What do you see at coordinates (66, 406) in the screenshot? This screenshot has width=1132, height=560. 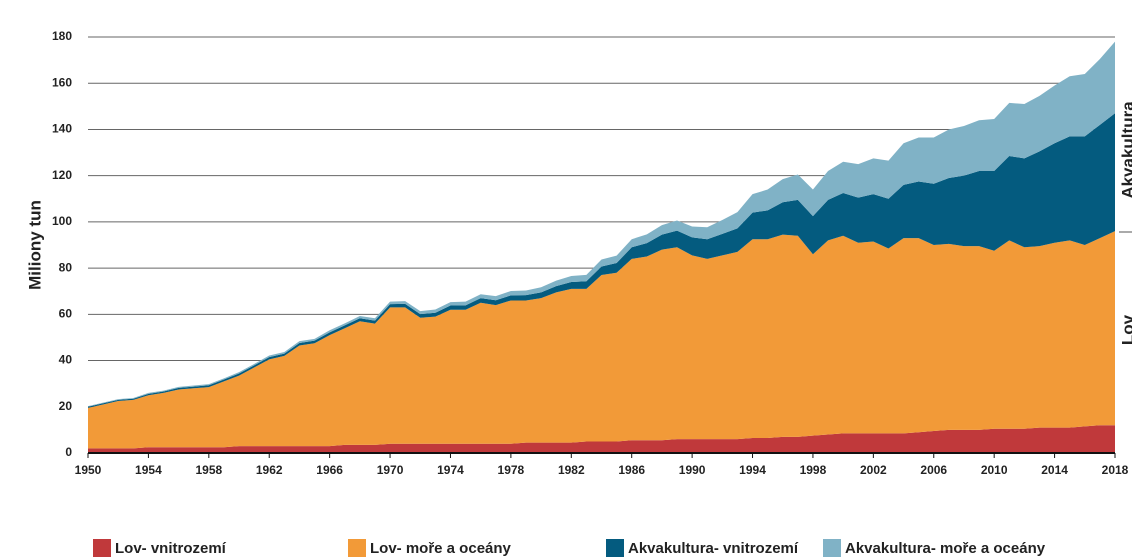 I see `y-tick-label: 20` at bounding box center [66, 406].